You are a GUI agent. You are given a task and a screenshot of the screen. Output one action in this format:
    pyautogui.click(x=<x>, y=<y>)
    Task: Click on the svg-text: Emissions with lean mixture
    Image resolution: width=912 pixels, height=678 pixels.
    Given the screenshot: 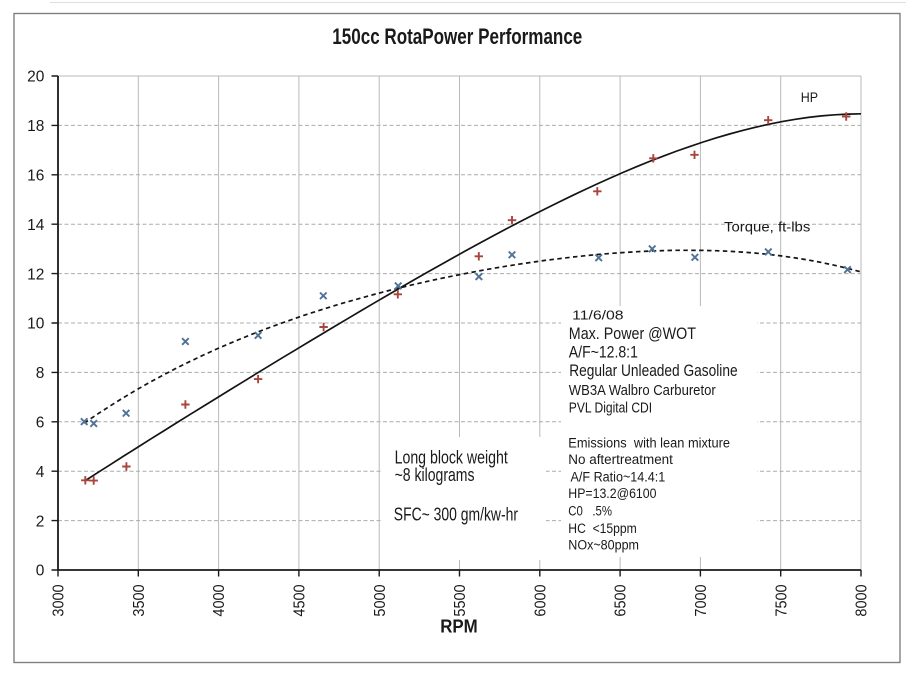 What is the action you would take?
    pyautogui.click(x=649, y=443)
    